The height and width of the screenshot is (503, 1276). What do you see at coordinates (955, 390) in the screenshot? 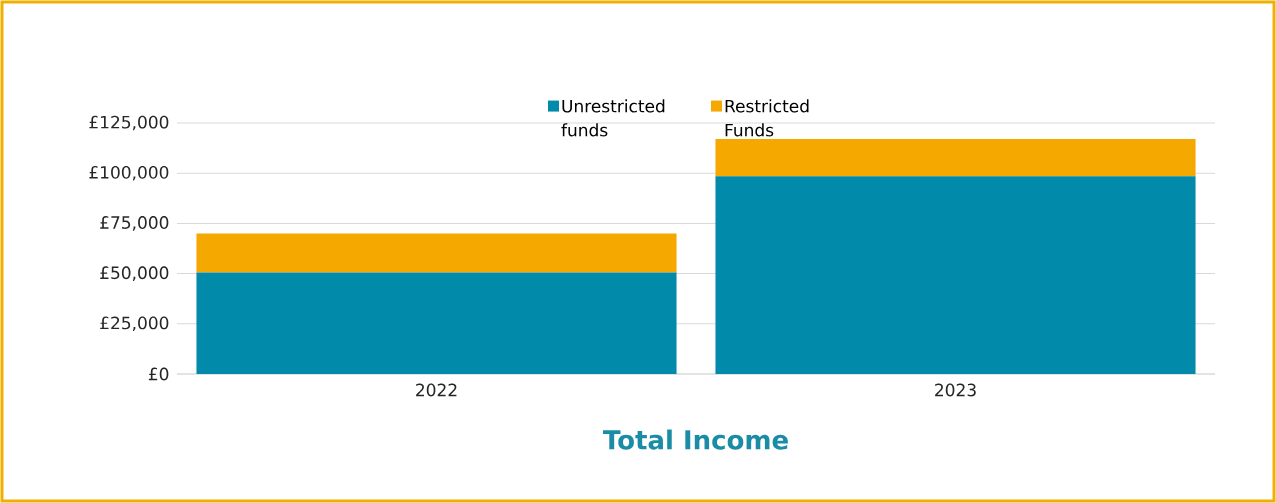
I see `x-tick-label: 2023` at bounding box center [955, 390].